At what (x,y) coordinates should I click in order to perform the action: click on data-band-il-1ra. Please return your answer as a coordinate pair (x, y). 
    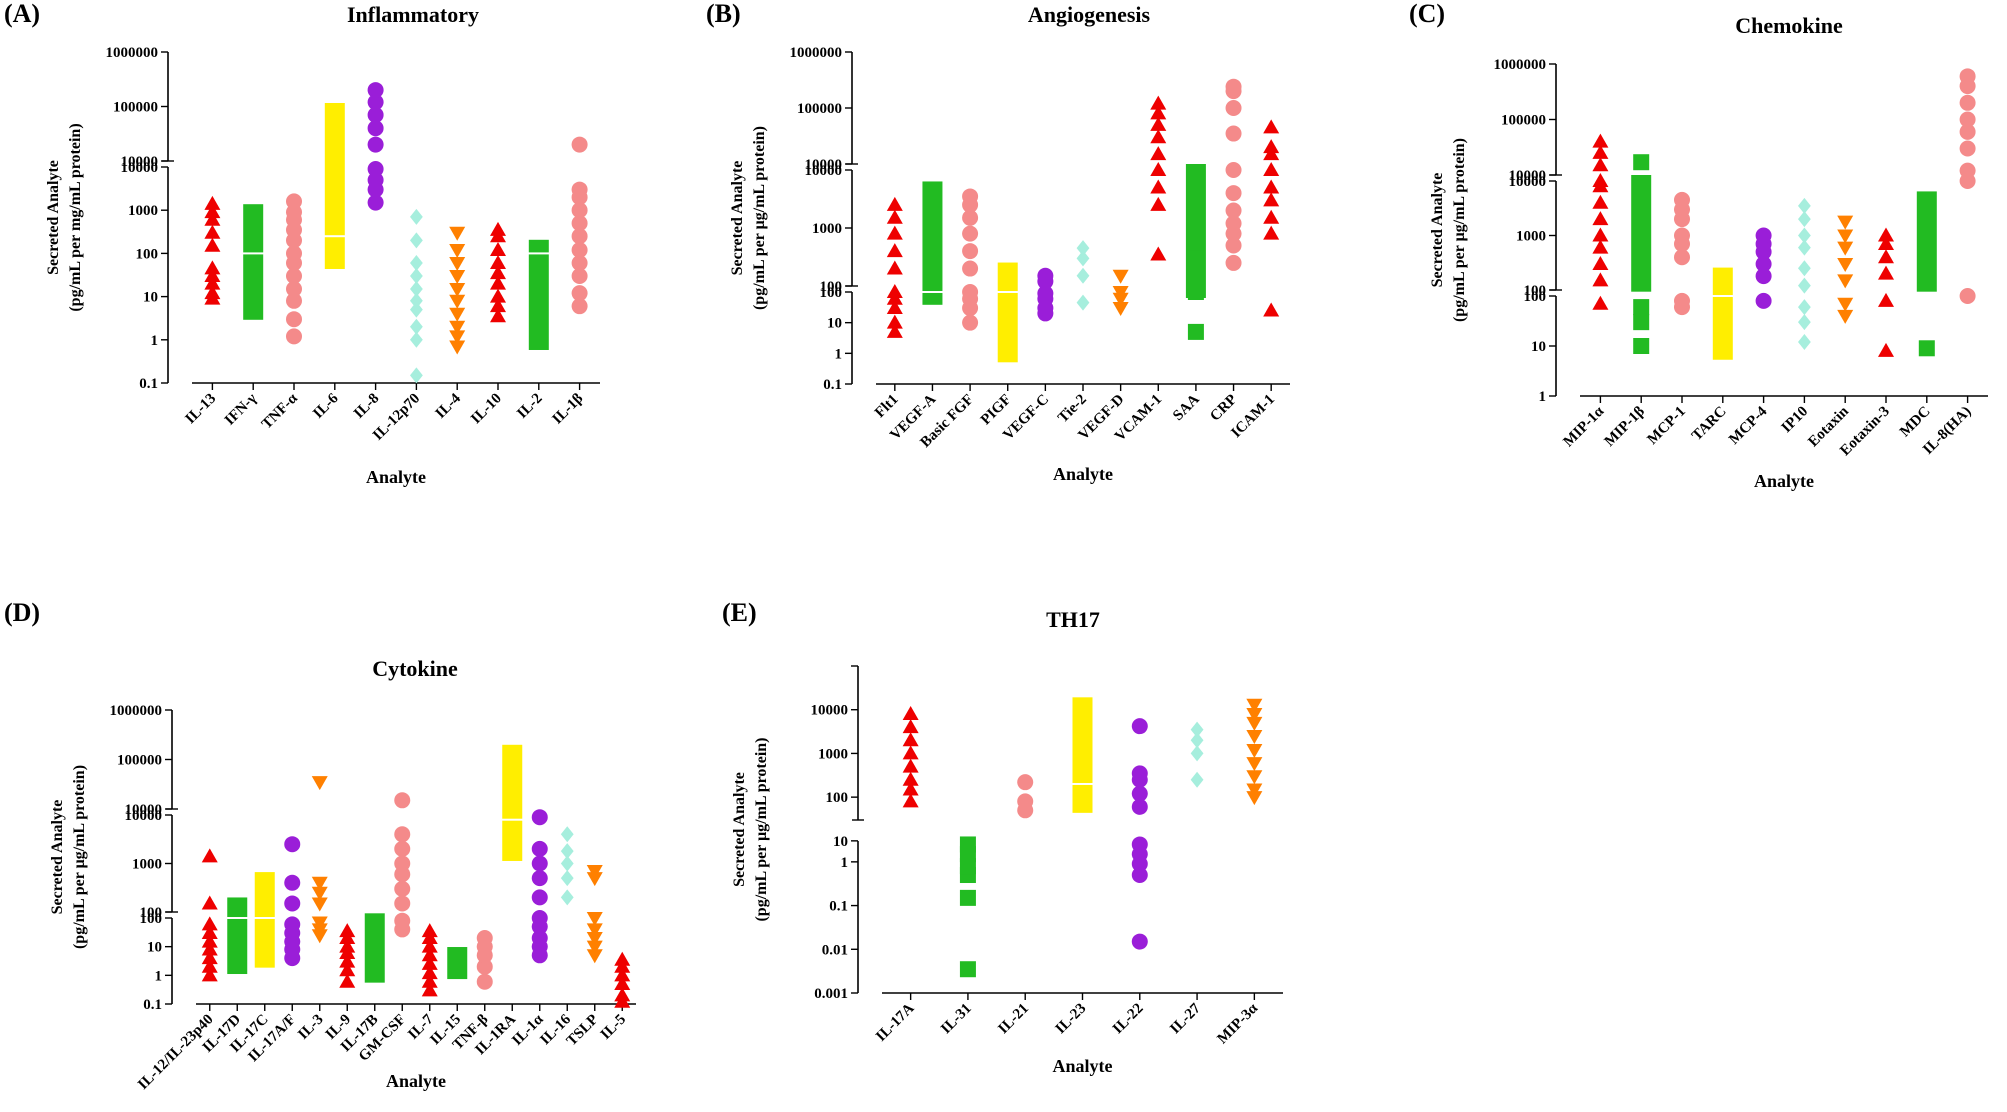
    Looking at the image, I should click on (512, 802).